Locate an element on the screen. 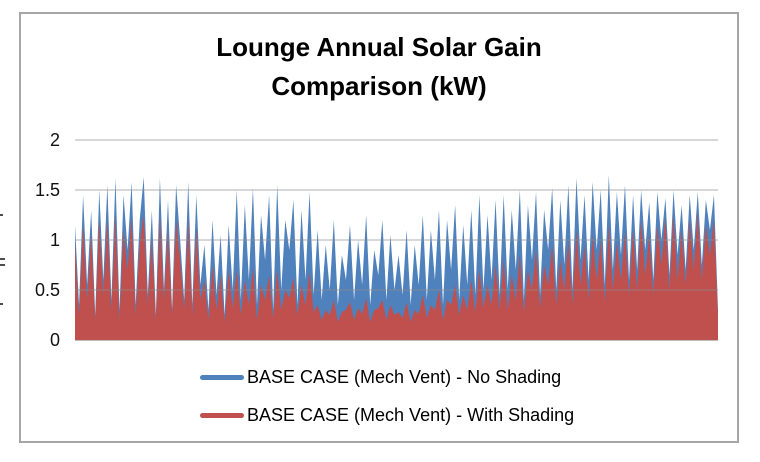 The width and height of the screenshot is (760, 462). y-axis-tick-label-1-5: 1.5 is located at coordinates (47, 190).